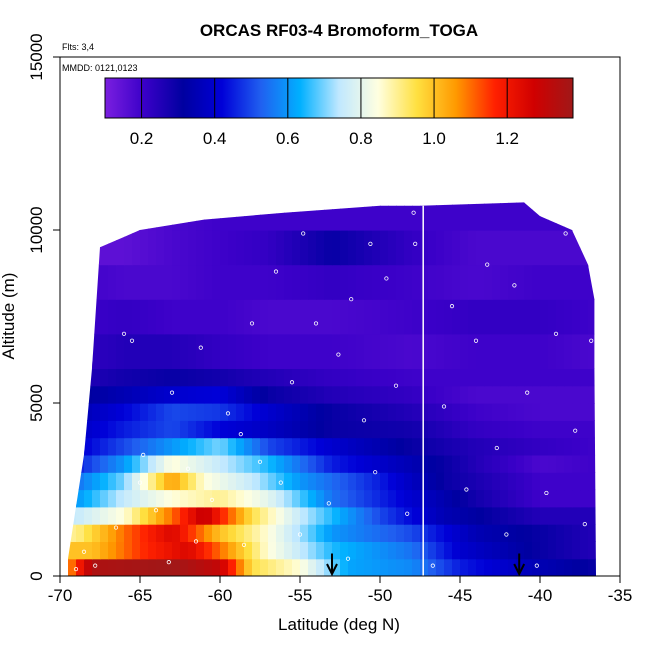 This screenshot has height=650, width=650. What do you see at coordinates (332, 570) in the screenshot?
I see `arrow-head` at bounding box center [332, 570].